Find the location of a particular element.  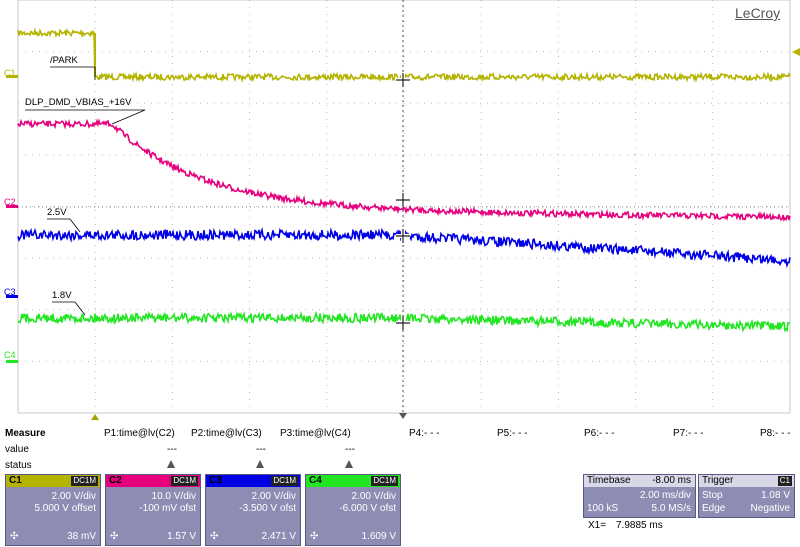

measure-param-p3: P3:time@lv(C4) is located at coordinates (315, 433).